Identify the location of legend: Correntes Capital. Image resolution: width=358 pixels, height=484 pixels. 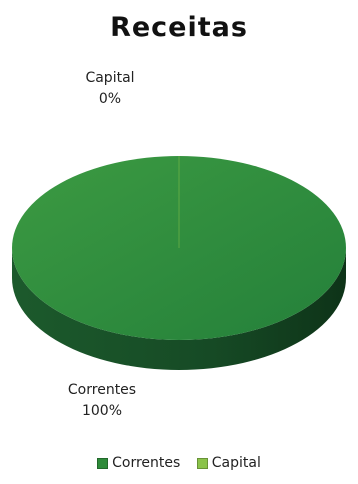
(179, 464).